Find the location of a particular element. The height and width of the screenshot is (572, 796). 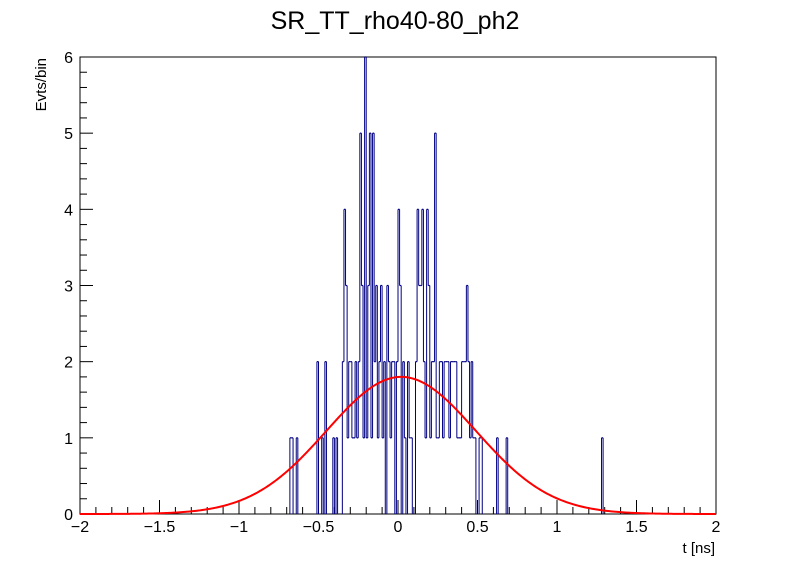

x-tick-label: 0.5 is located at coordinates (477, 527).